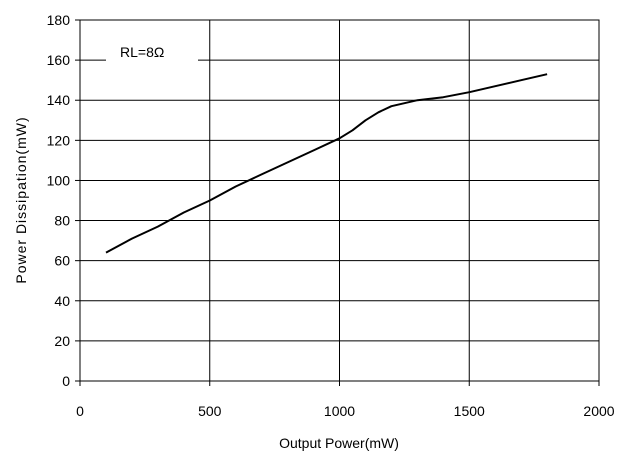 This screenshot has width=631, height=457. Describe the element at coordinates (469, 411) in the screenshot. I see `x-tick-label: 1500` at that location.